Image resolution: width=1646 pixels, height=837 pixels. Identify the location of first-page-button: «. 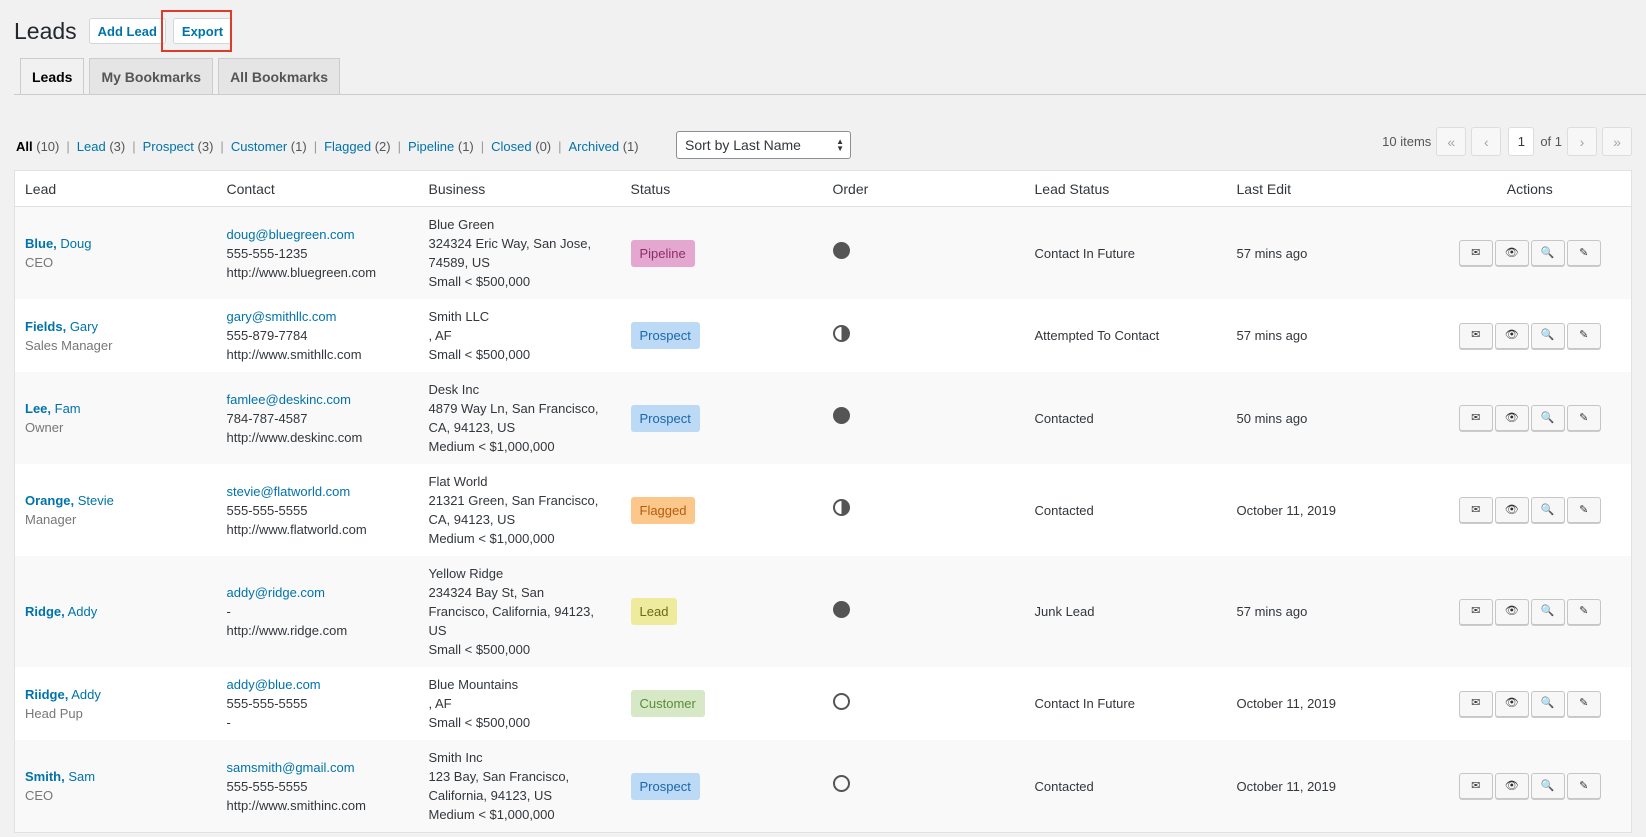
(1451, 141).